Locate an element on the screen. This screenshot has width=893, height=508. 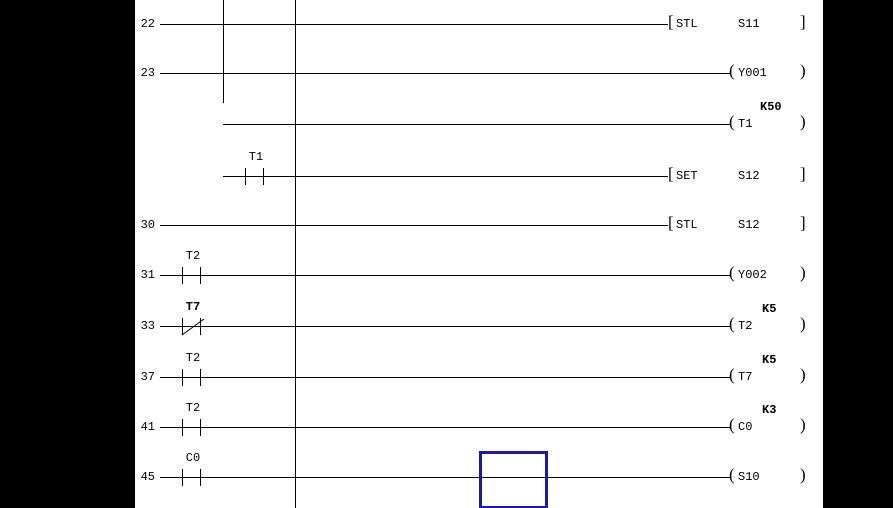
step-number: 22 is located at coordinates (147, 24).